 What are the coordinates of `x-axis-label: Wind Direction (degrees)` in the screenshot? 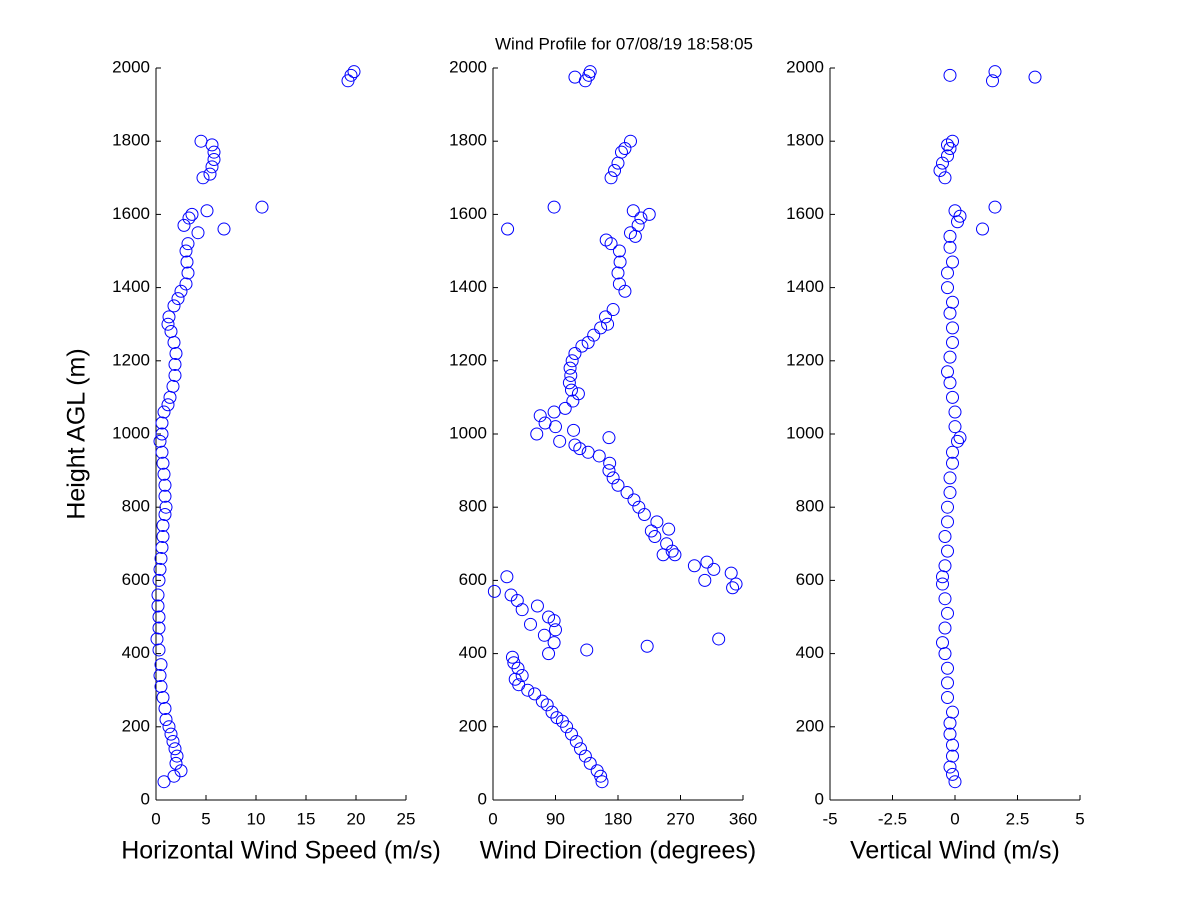 It's located at (618, 851).